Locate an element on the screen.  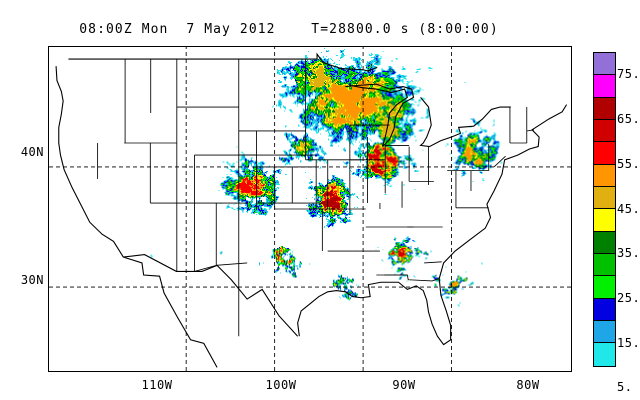
colorbar-tick-15: 15. is located at coordinates (628, 342).